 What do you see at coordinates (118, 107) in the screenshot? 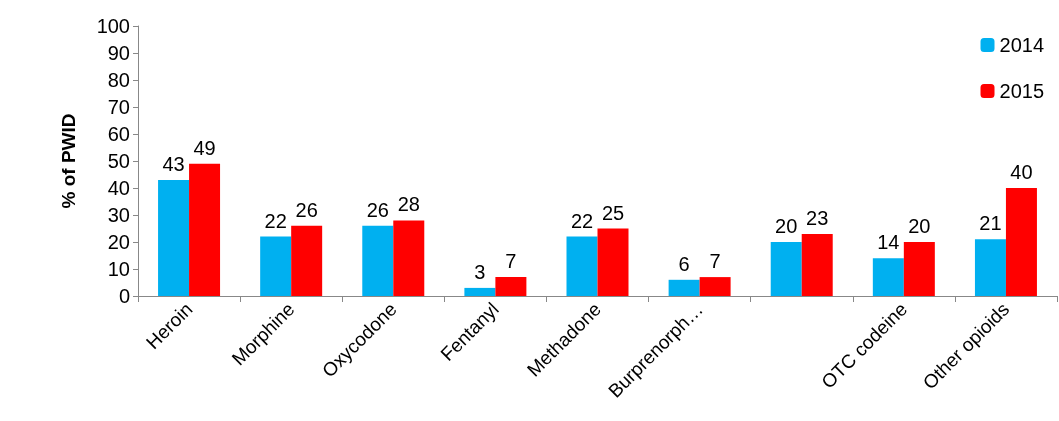
I see `y-tick-label: 70` at bounding box center [118, 107].